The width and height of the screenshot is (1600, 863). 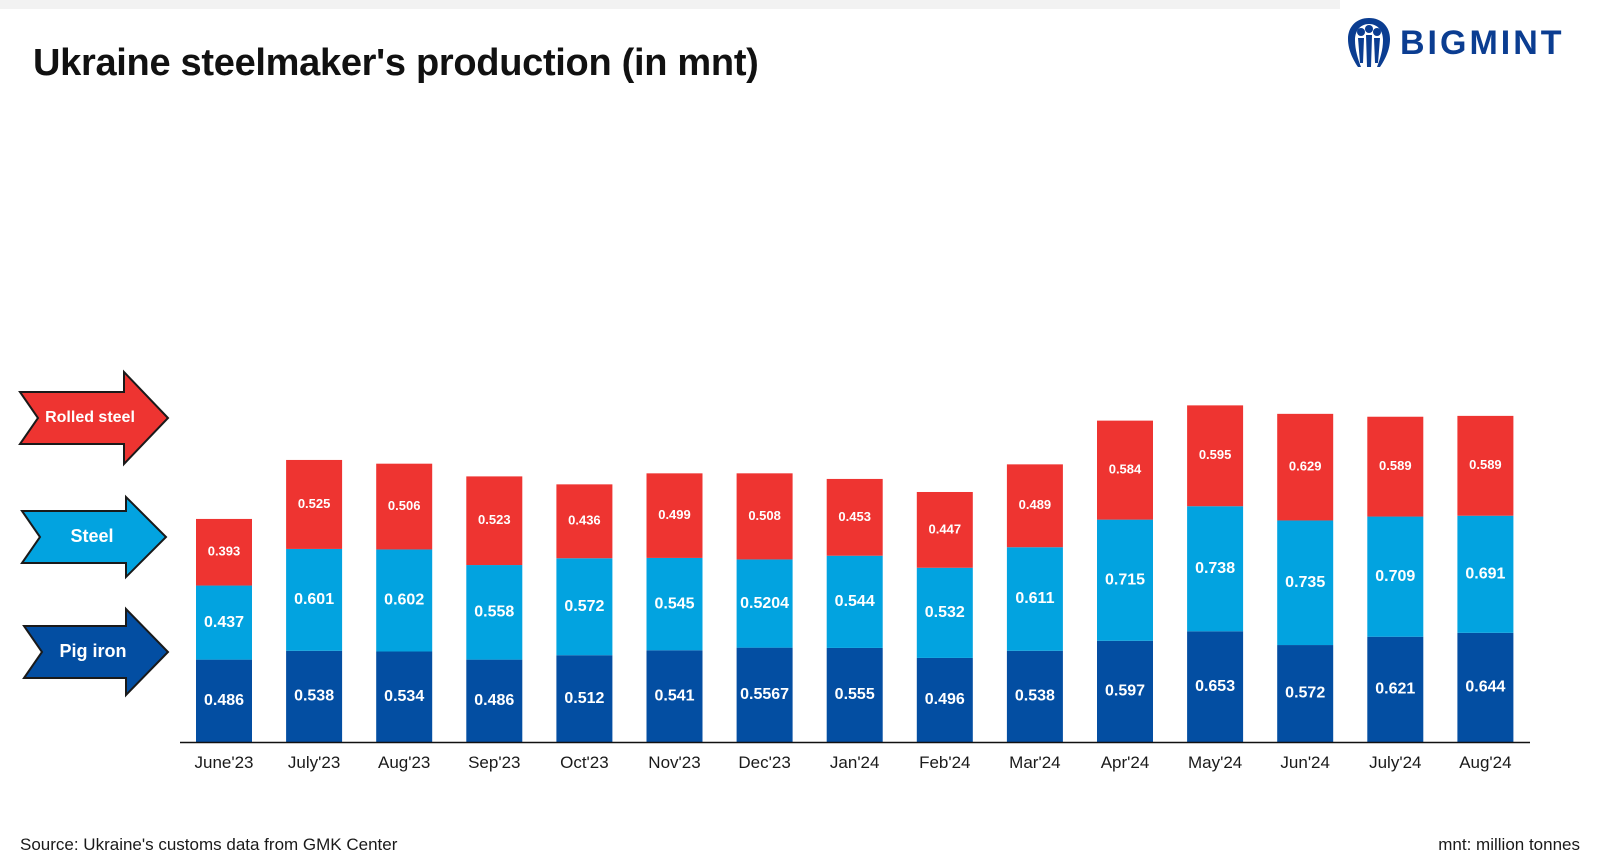 I want to click on data-label-rolled-steel-nov-23: 0.499, so click(x=674, y=514).